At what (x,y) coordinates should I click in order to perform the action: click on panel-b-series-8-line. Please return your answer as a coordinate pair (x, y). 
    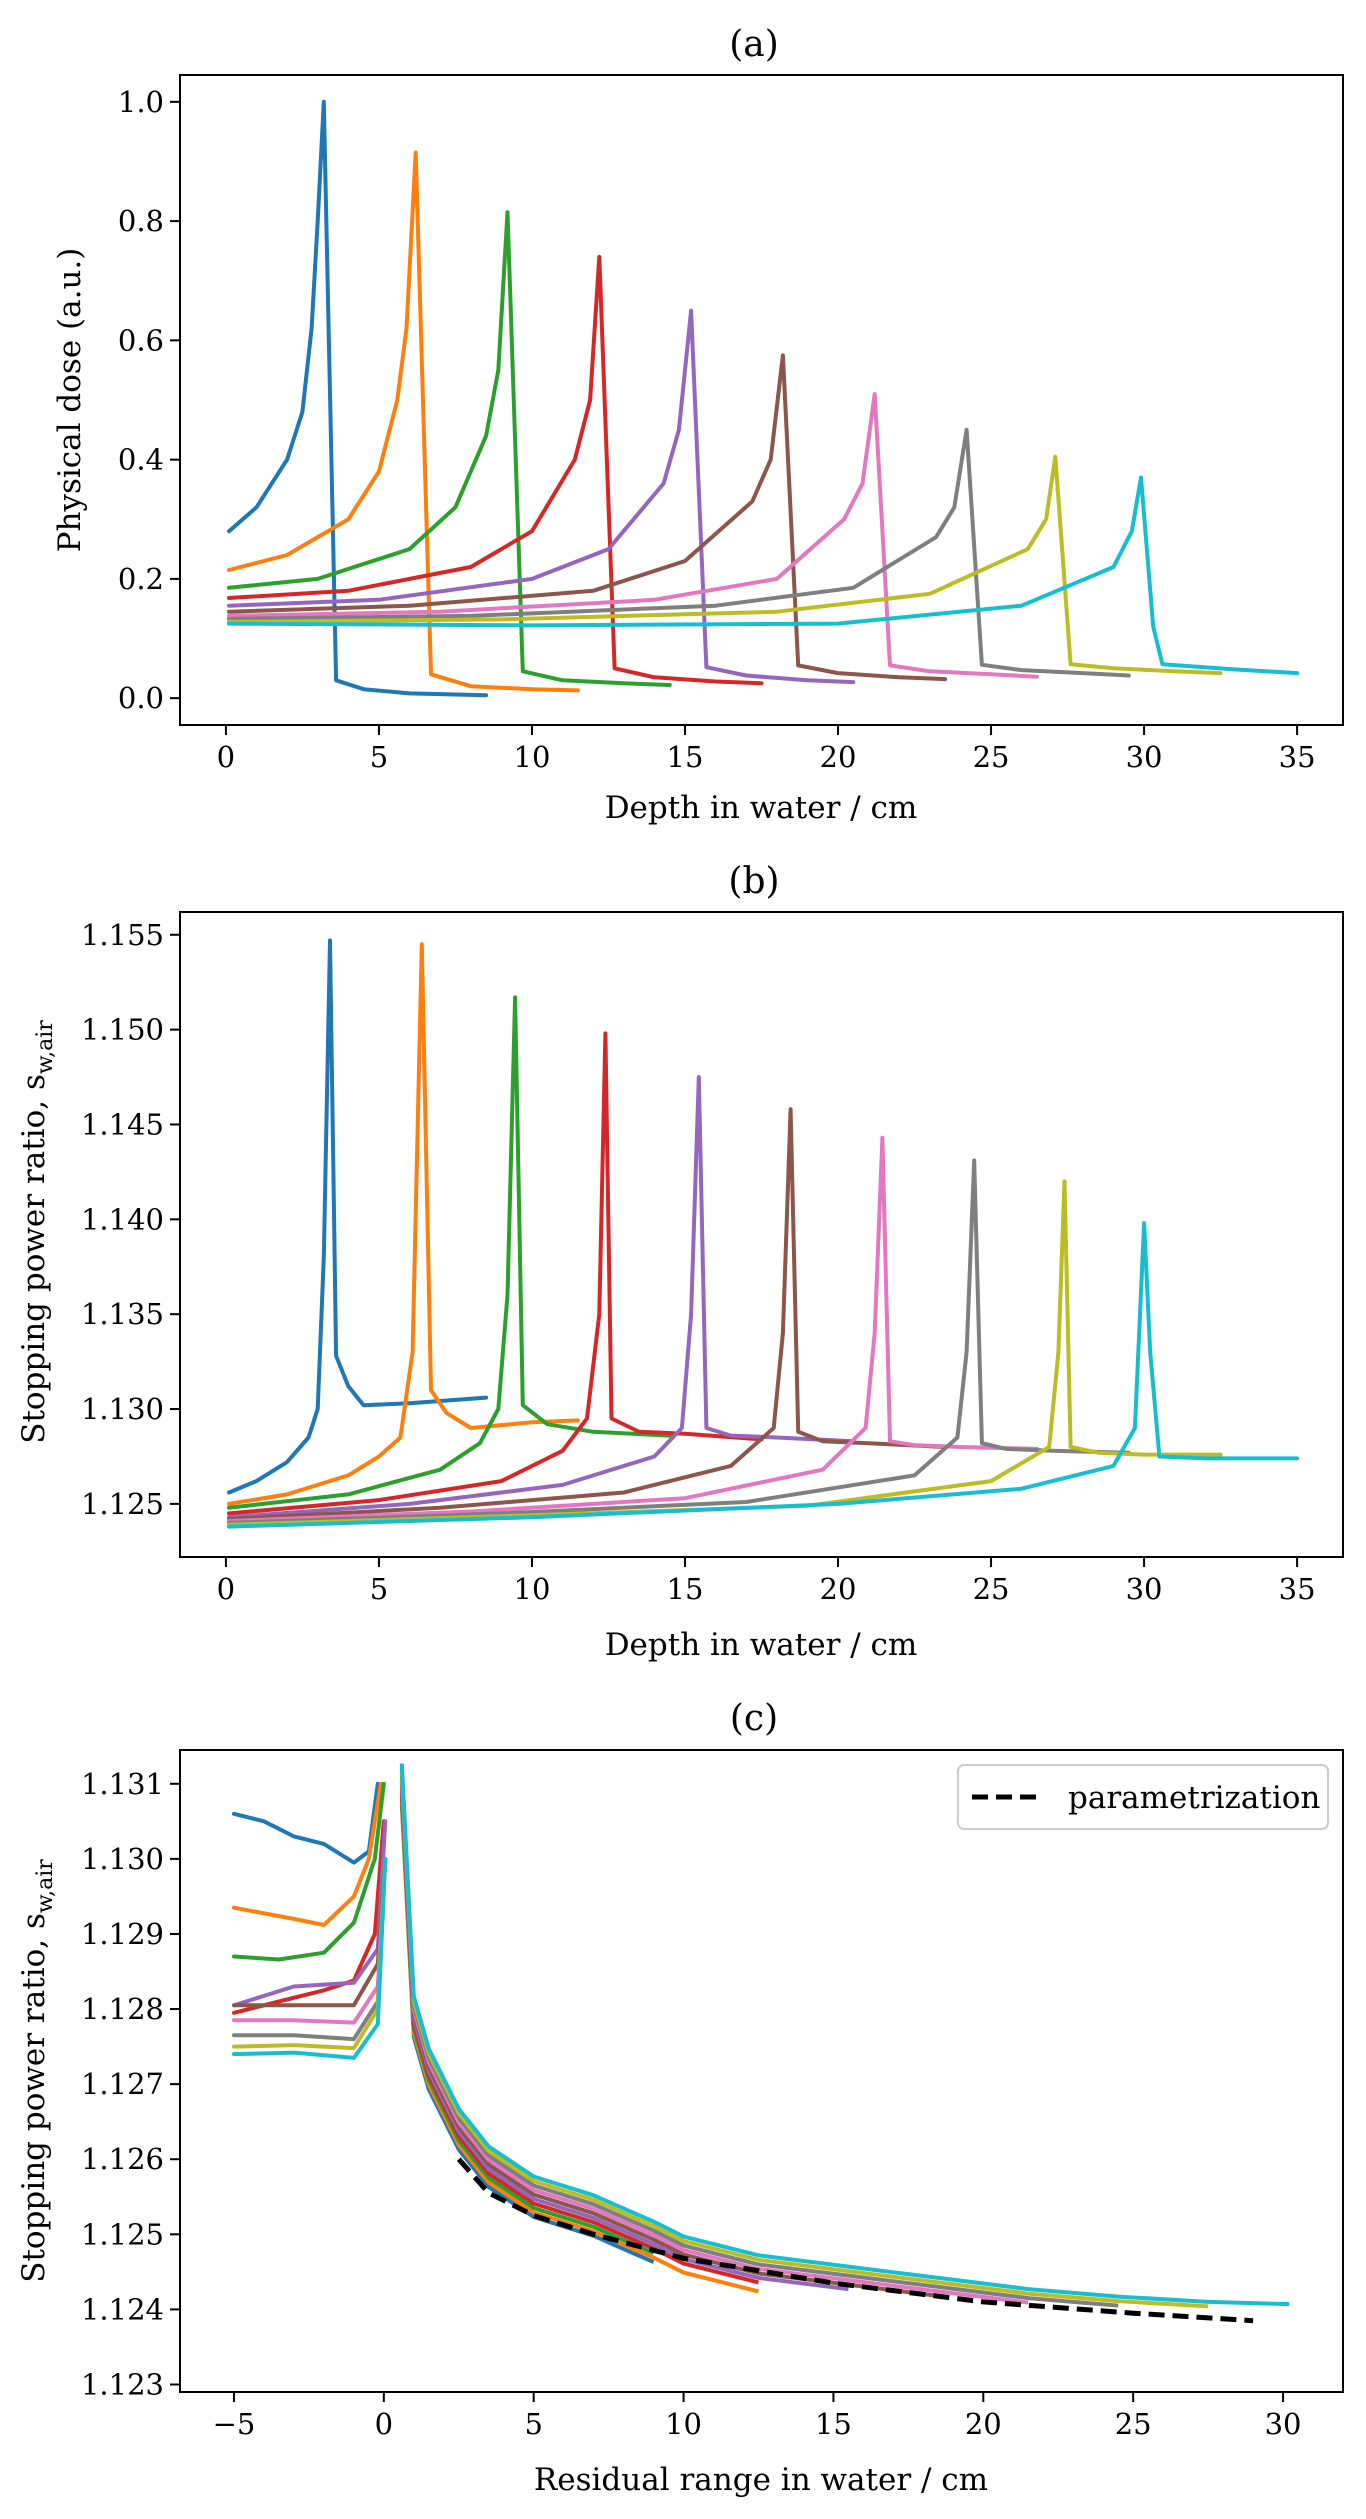
    Looking at the image, I should click on (679, 1341).